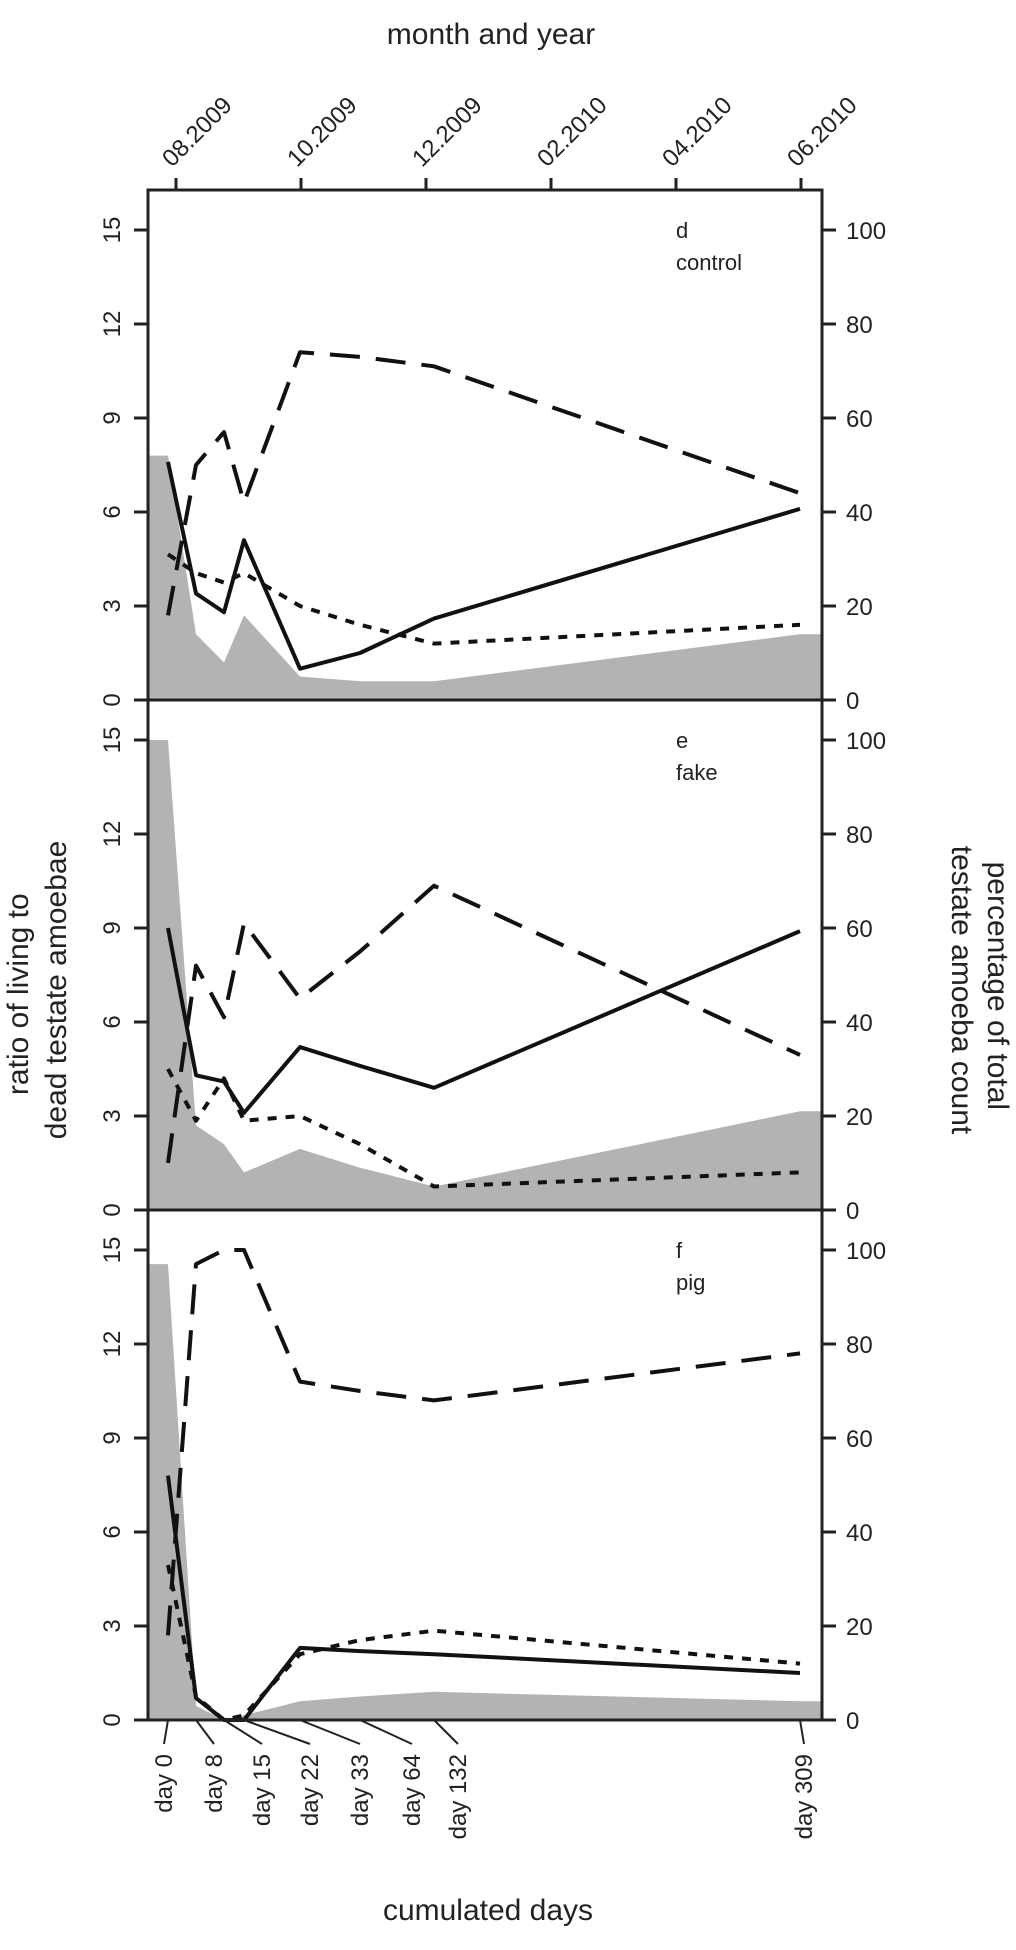  I want to click on left-axis-title: ratio of living to dead testate amoebae, so click(37, 990).